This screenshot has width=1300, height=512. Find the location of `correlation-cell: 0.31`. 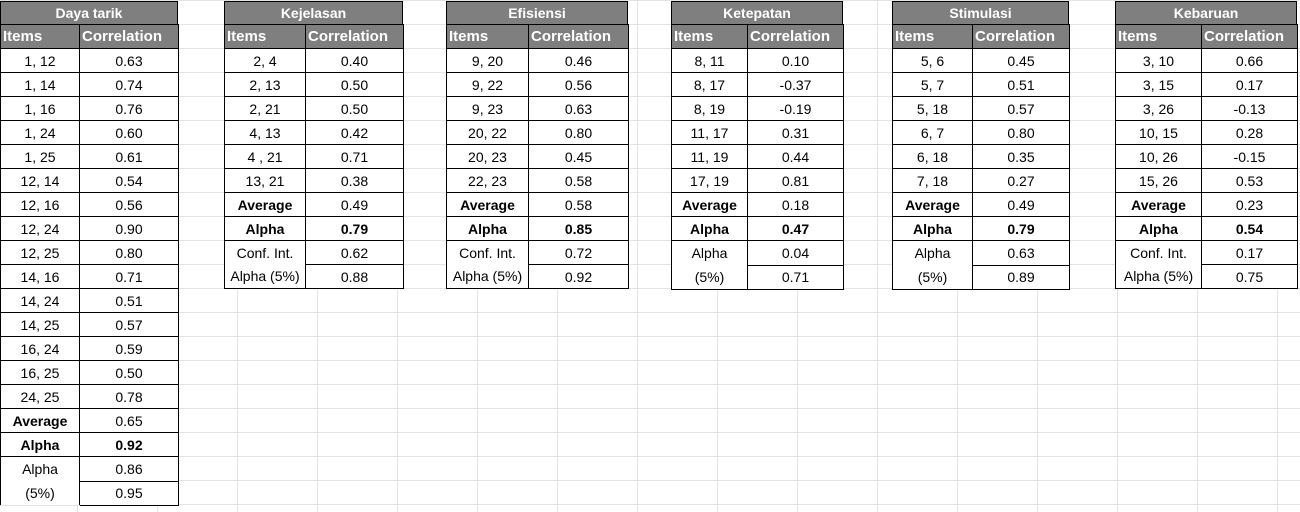

correlation-cell: 0.31 is located at coordinates (795, 132).